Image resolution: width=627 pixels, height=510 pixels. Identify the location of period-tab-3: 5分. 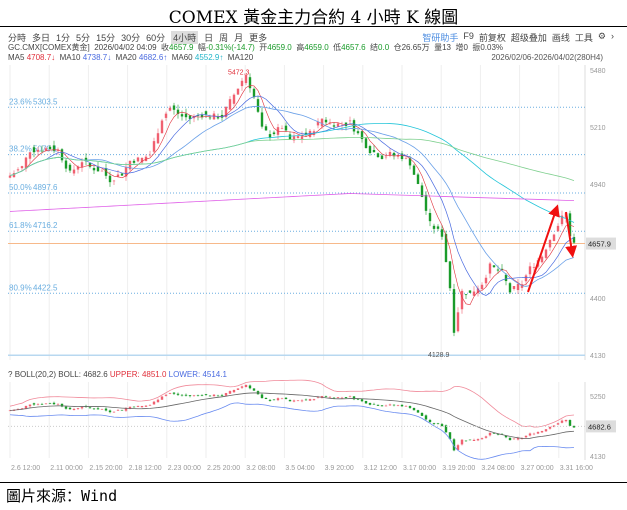
(83, 37).